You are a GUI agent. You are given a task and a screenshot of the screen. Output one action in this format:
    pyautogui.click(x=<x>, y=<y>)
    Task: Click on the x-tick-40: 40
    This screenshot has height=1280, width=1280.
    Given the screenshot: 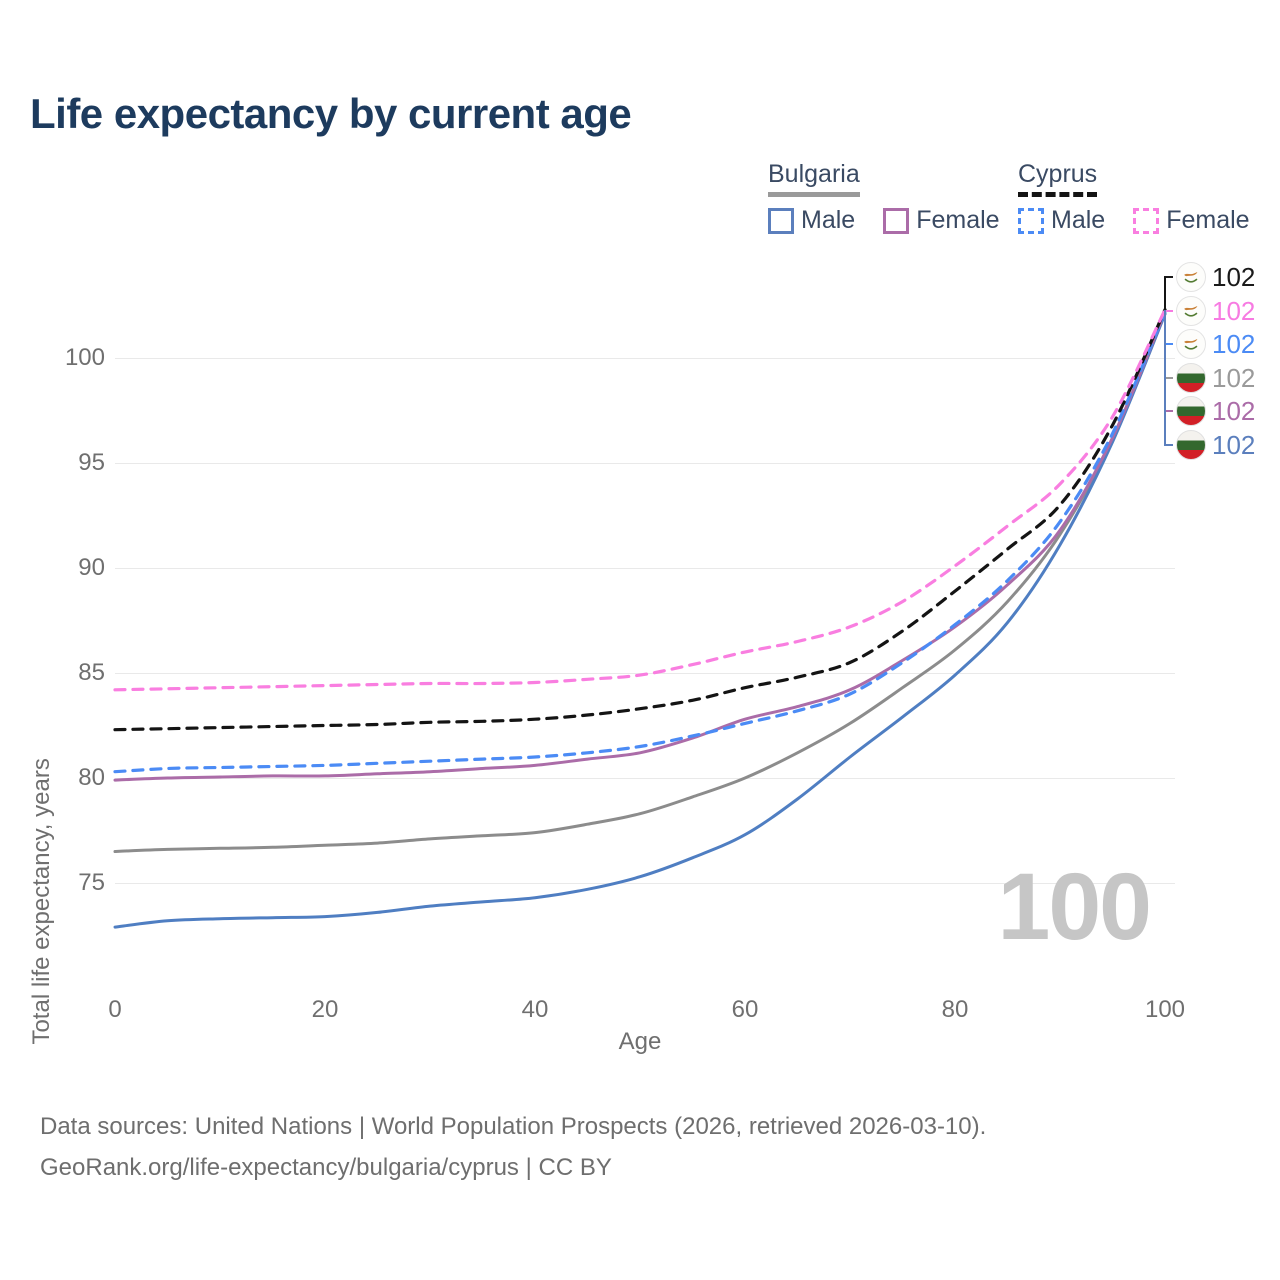 What is the action you would take?
    pyautogui.click(x=535, y=1009)
    